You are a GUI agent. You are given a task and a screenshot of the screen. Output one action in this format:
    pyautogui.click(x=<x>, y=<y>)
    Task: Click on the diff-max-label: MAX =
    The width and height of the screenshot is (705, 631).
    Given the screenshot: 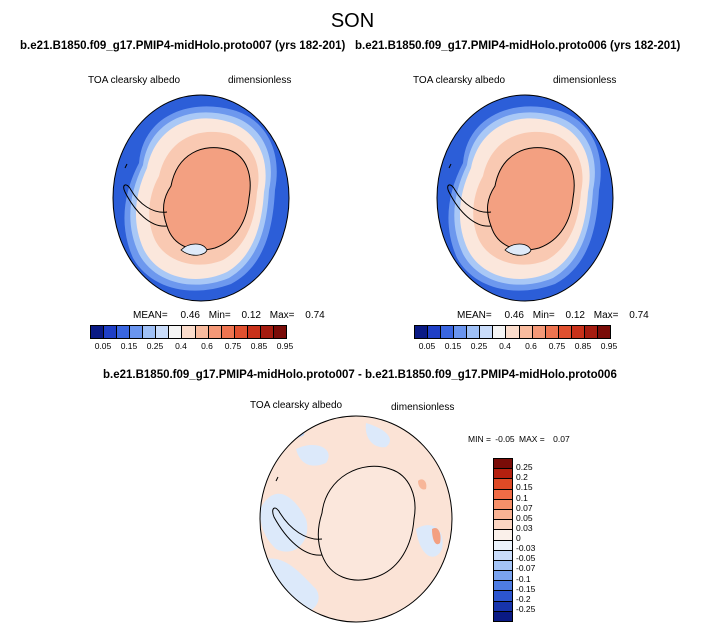 What is the action you would take?
    pyautogui.click(x=532, y=439)
    